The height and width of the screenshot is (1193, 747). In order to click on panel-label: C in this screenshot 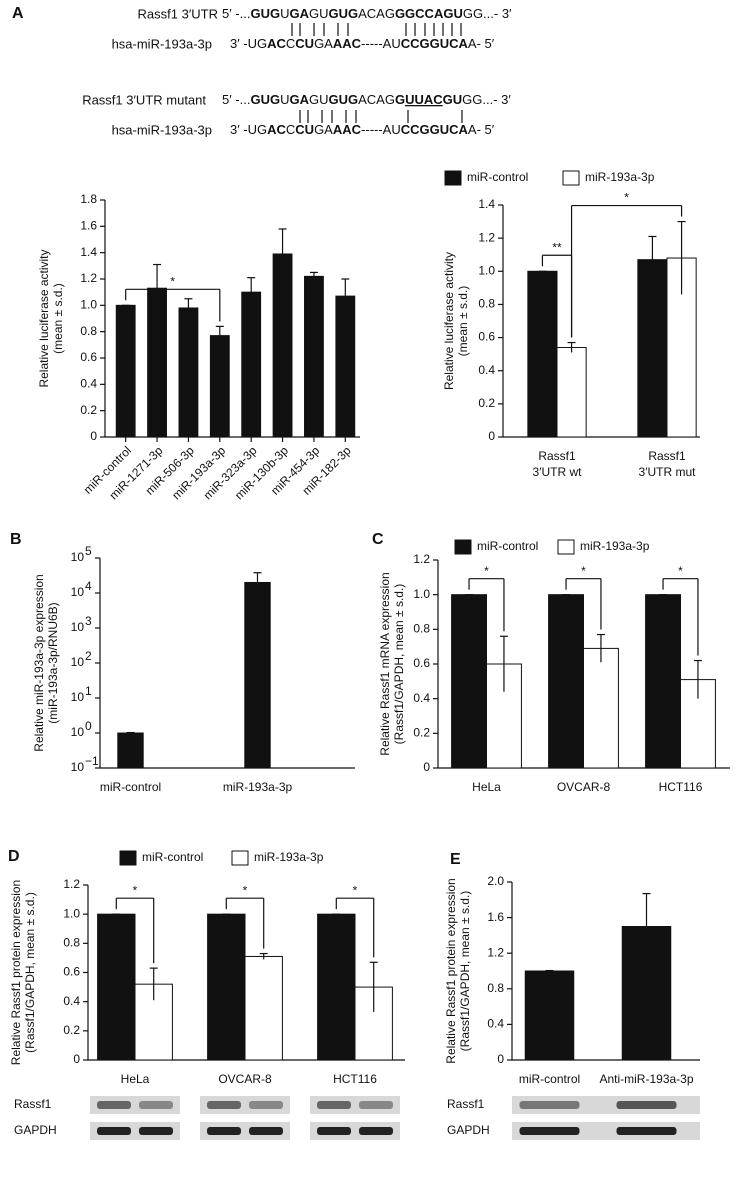, I will do `click(378, 539)`.